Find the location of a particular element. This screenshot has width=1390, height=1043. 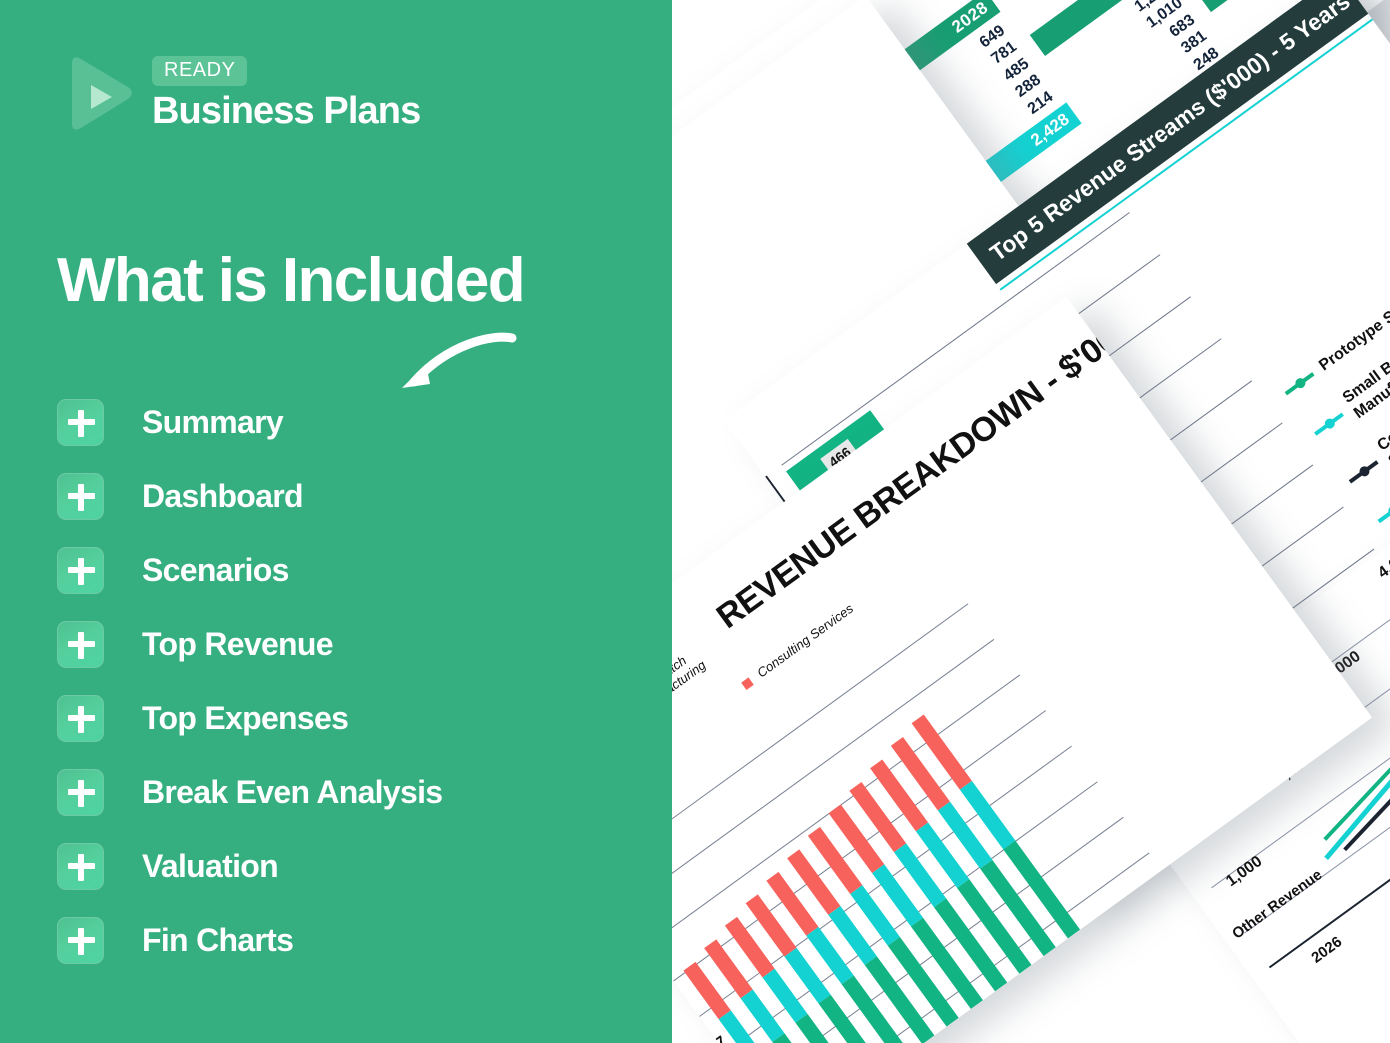

page-title: What is Included is located at coordinates (291, 280).